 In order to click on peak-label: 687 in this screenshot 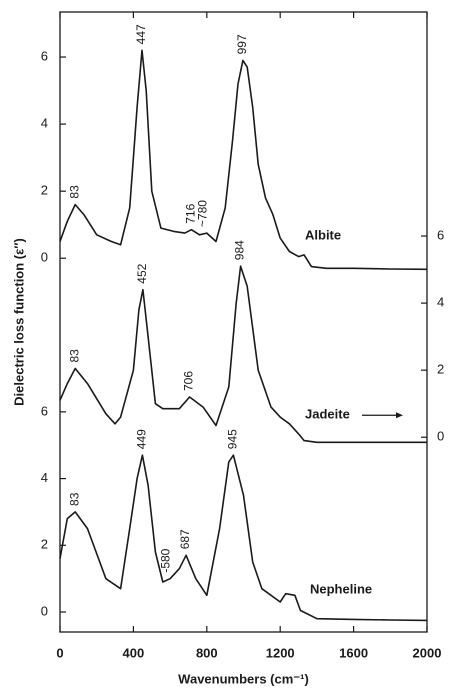, I will do `click(185, 539)`.